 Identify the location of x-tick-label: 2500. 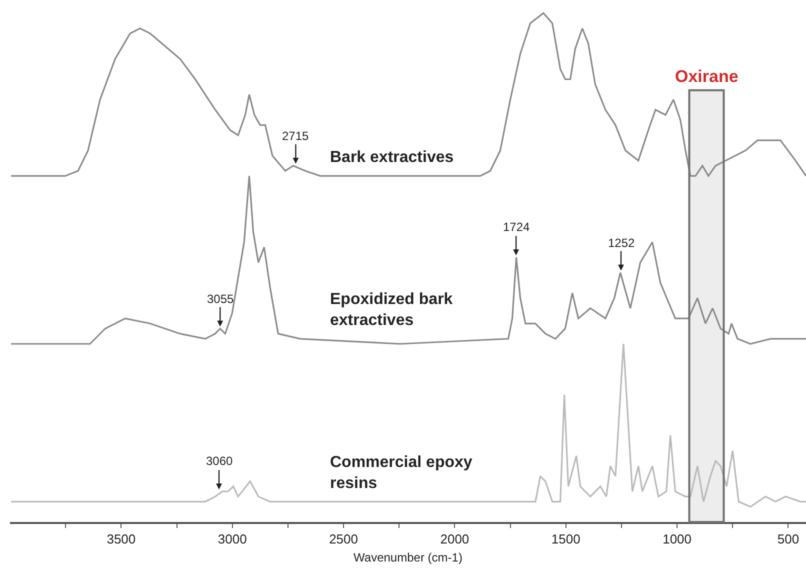
(343, 538).